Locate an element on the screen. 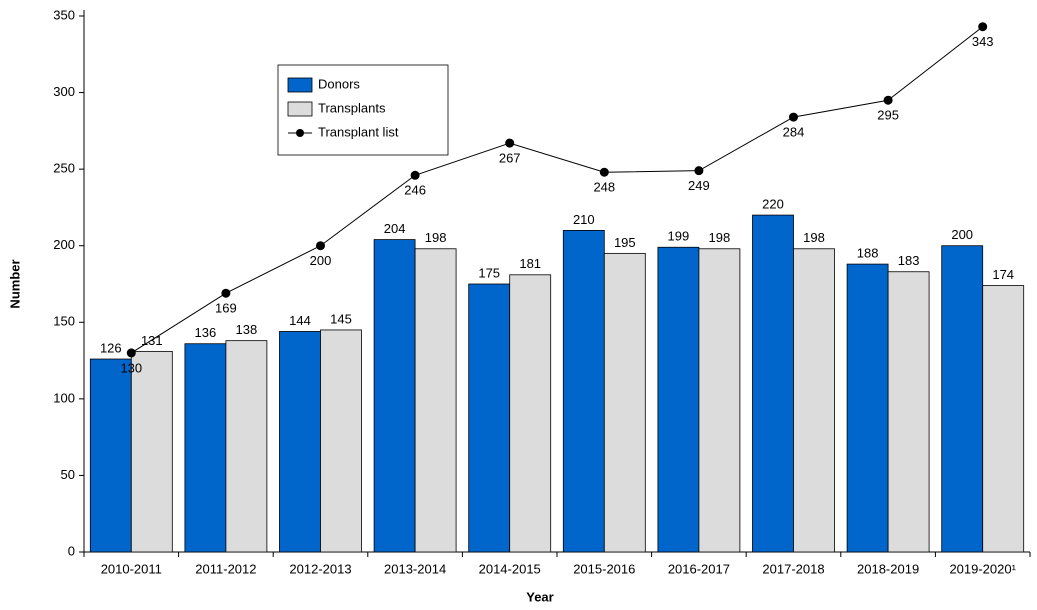 The image size is (1037, 610). line-value-label: 200 is located at coordinates (321, 260).